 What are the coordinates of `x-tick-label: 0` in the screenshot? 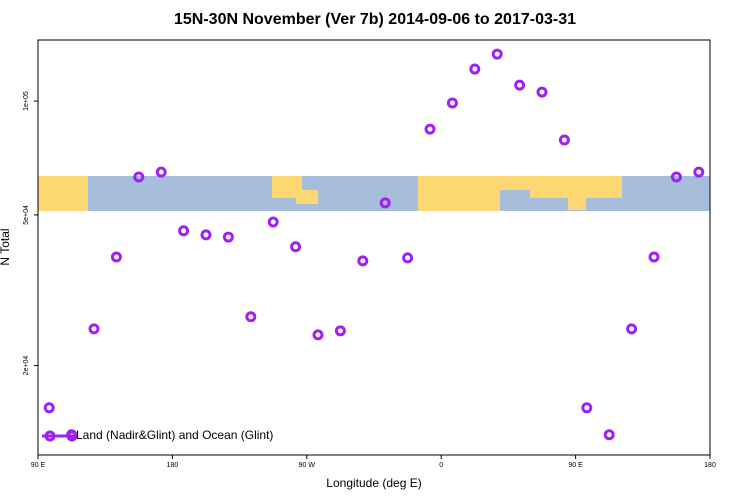 It's located at (441, 465).